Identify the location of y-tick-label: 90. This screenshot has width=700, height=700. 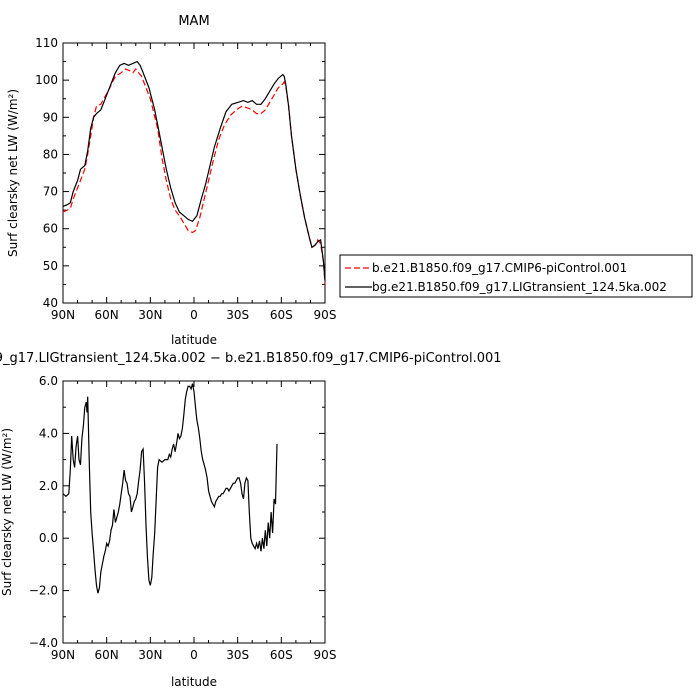
(50, 117).